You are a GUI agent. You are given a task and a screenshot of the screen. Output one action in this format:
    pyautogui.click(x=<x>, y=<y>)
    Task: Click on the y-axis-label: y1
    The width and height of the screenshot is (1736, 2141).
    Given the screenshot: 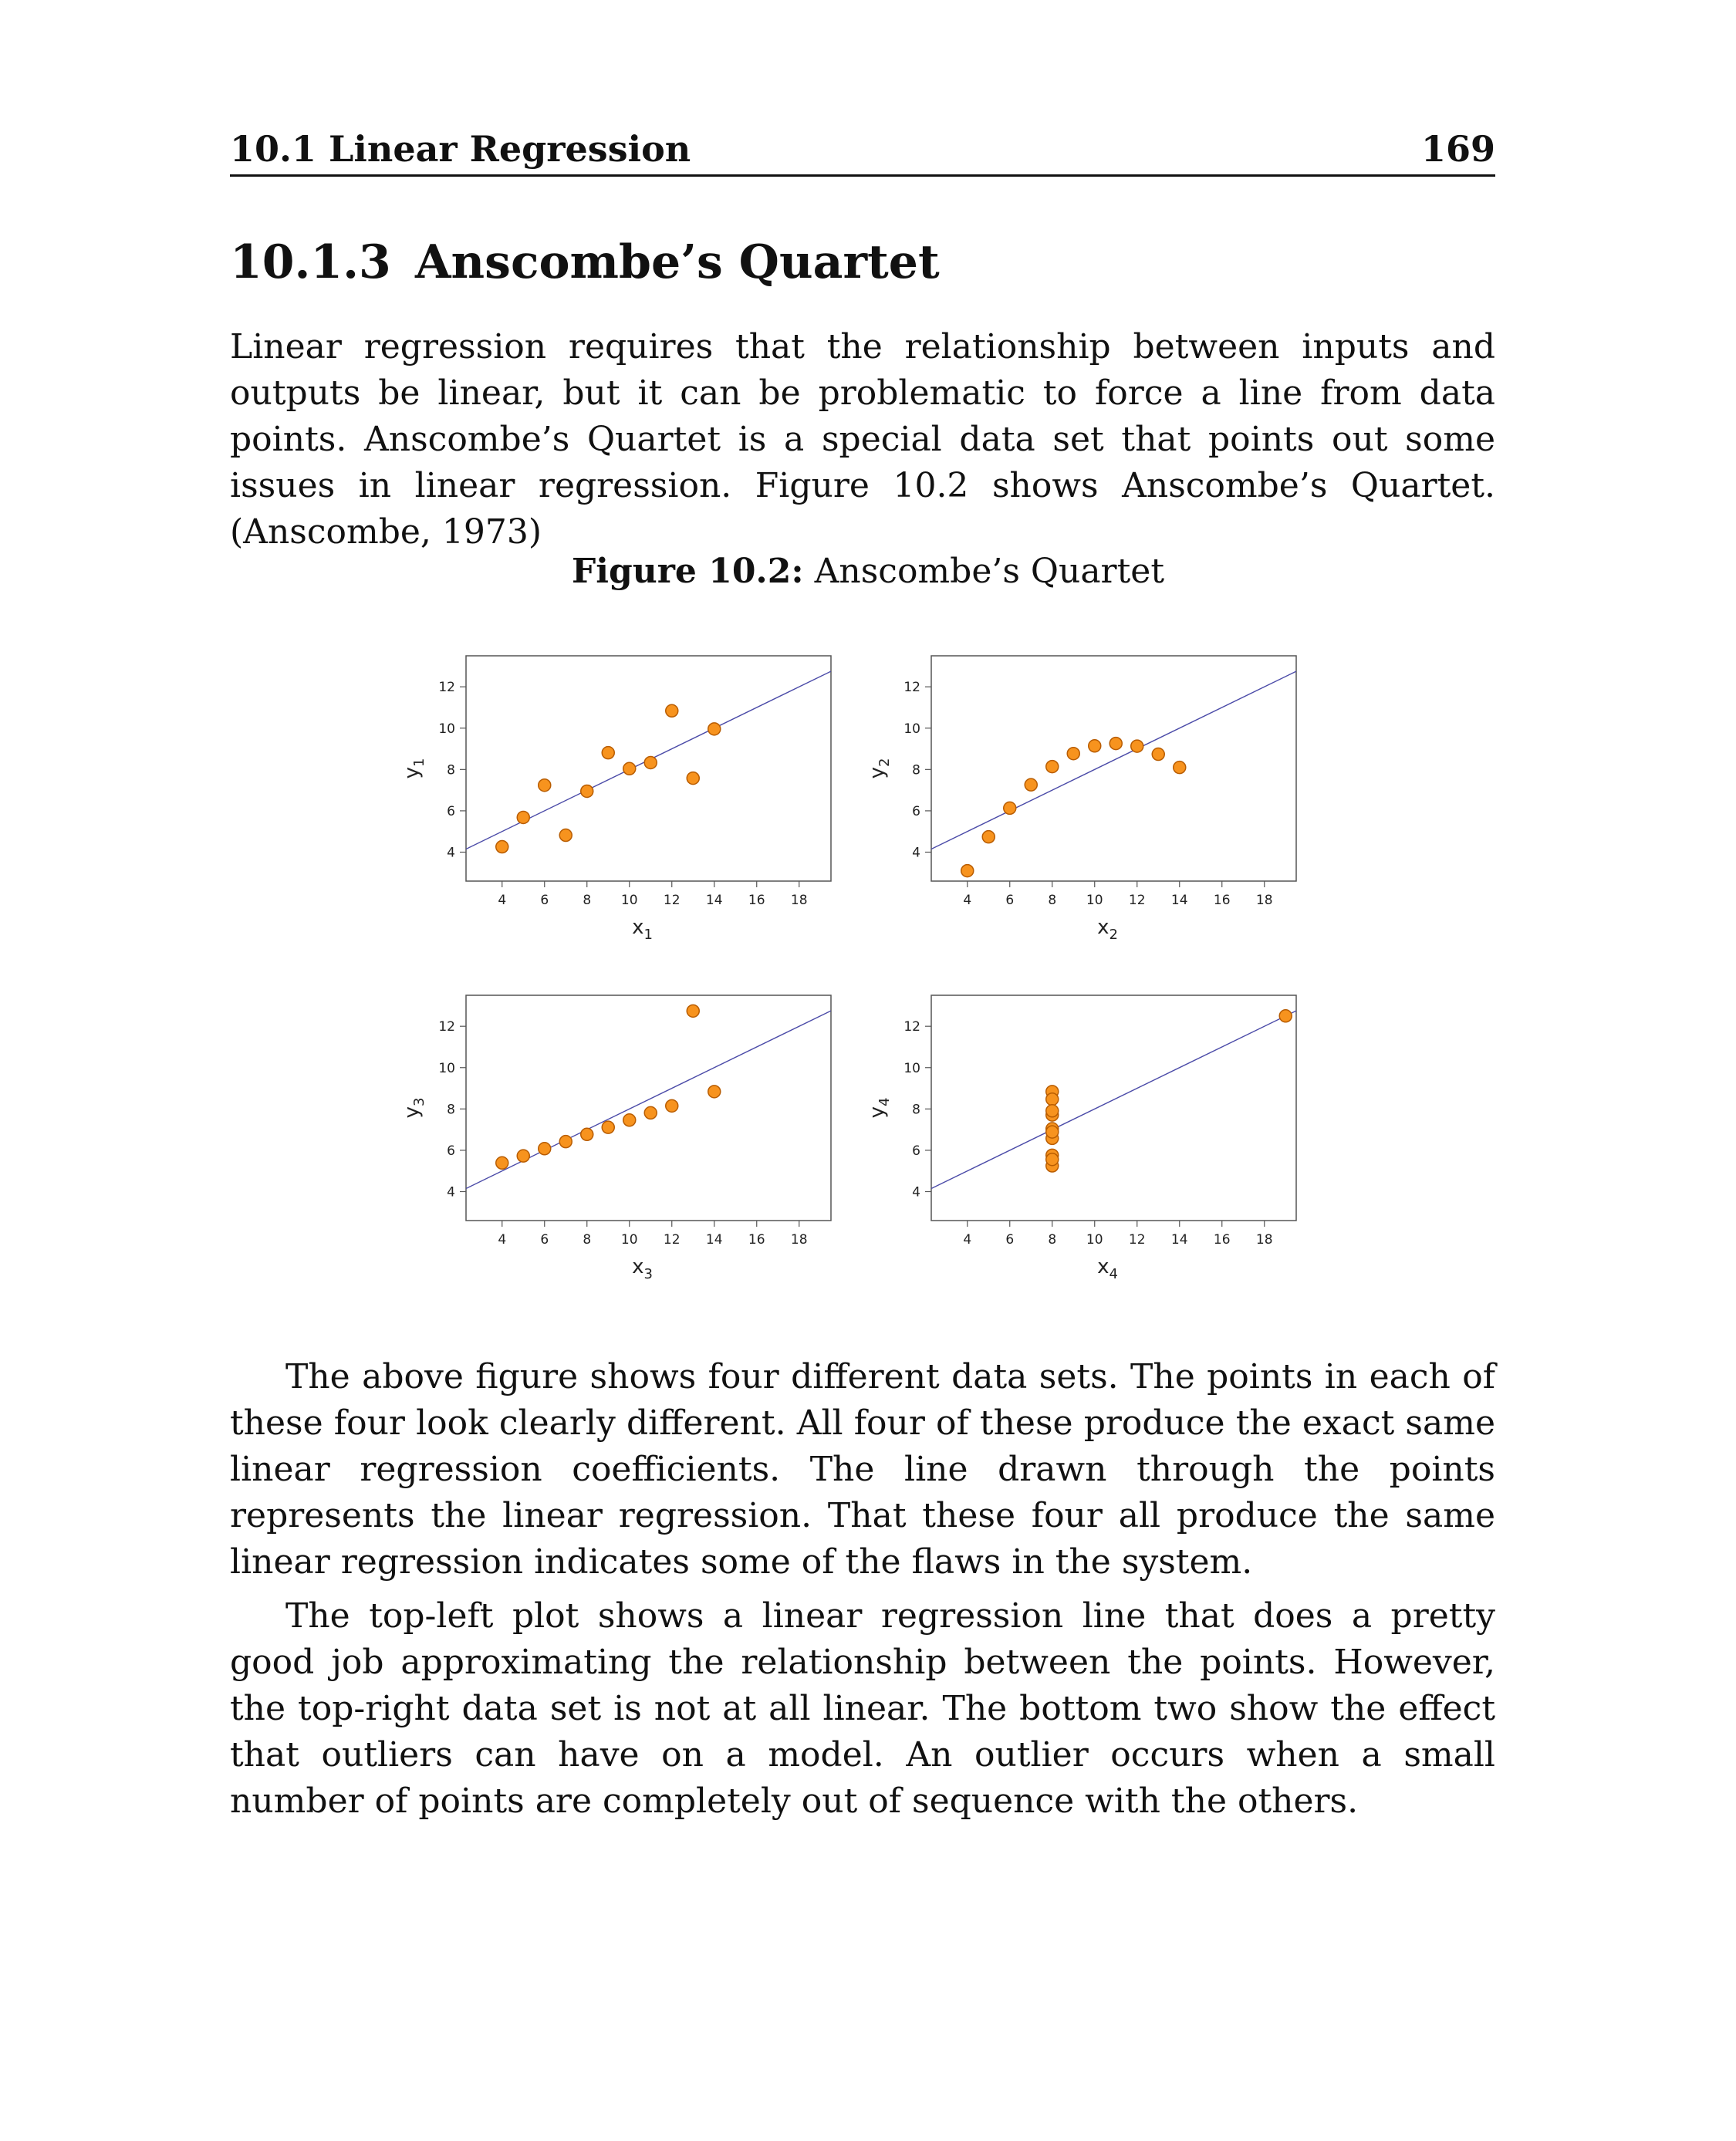 What is the action you would take?
    pyautogui.click(x=413, y=768)
    